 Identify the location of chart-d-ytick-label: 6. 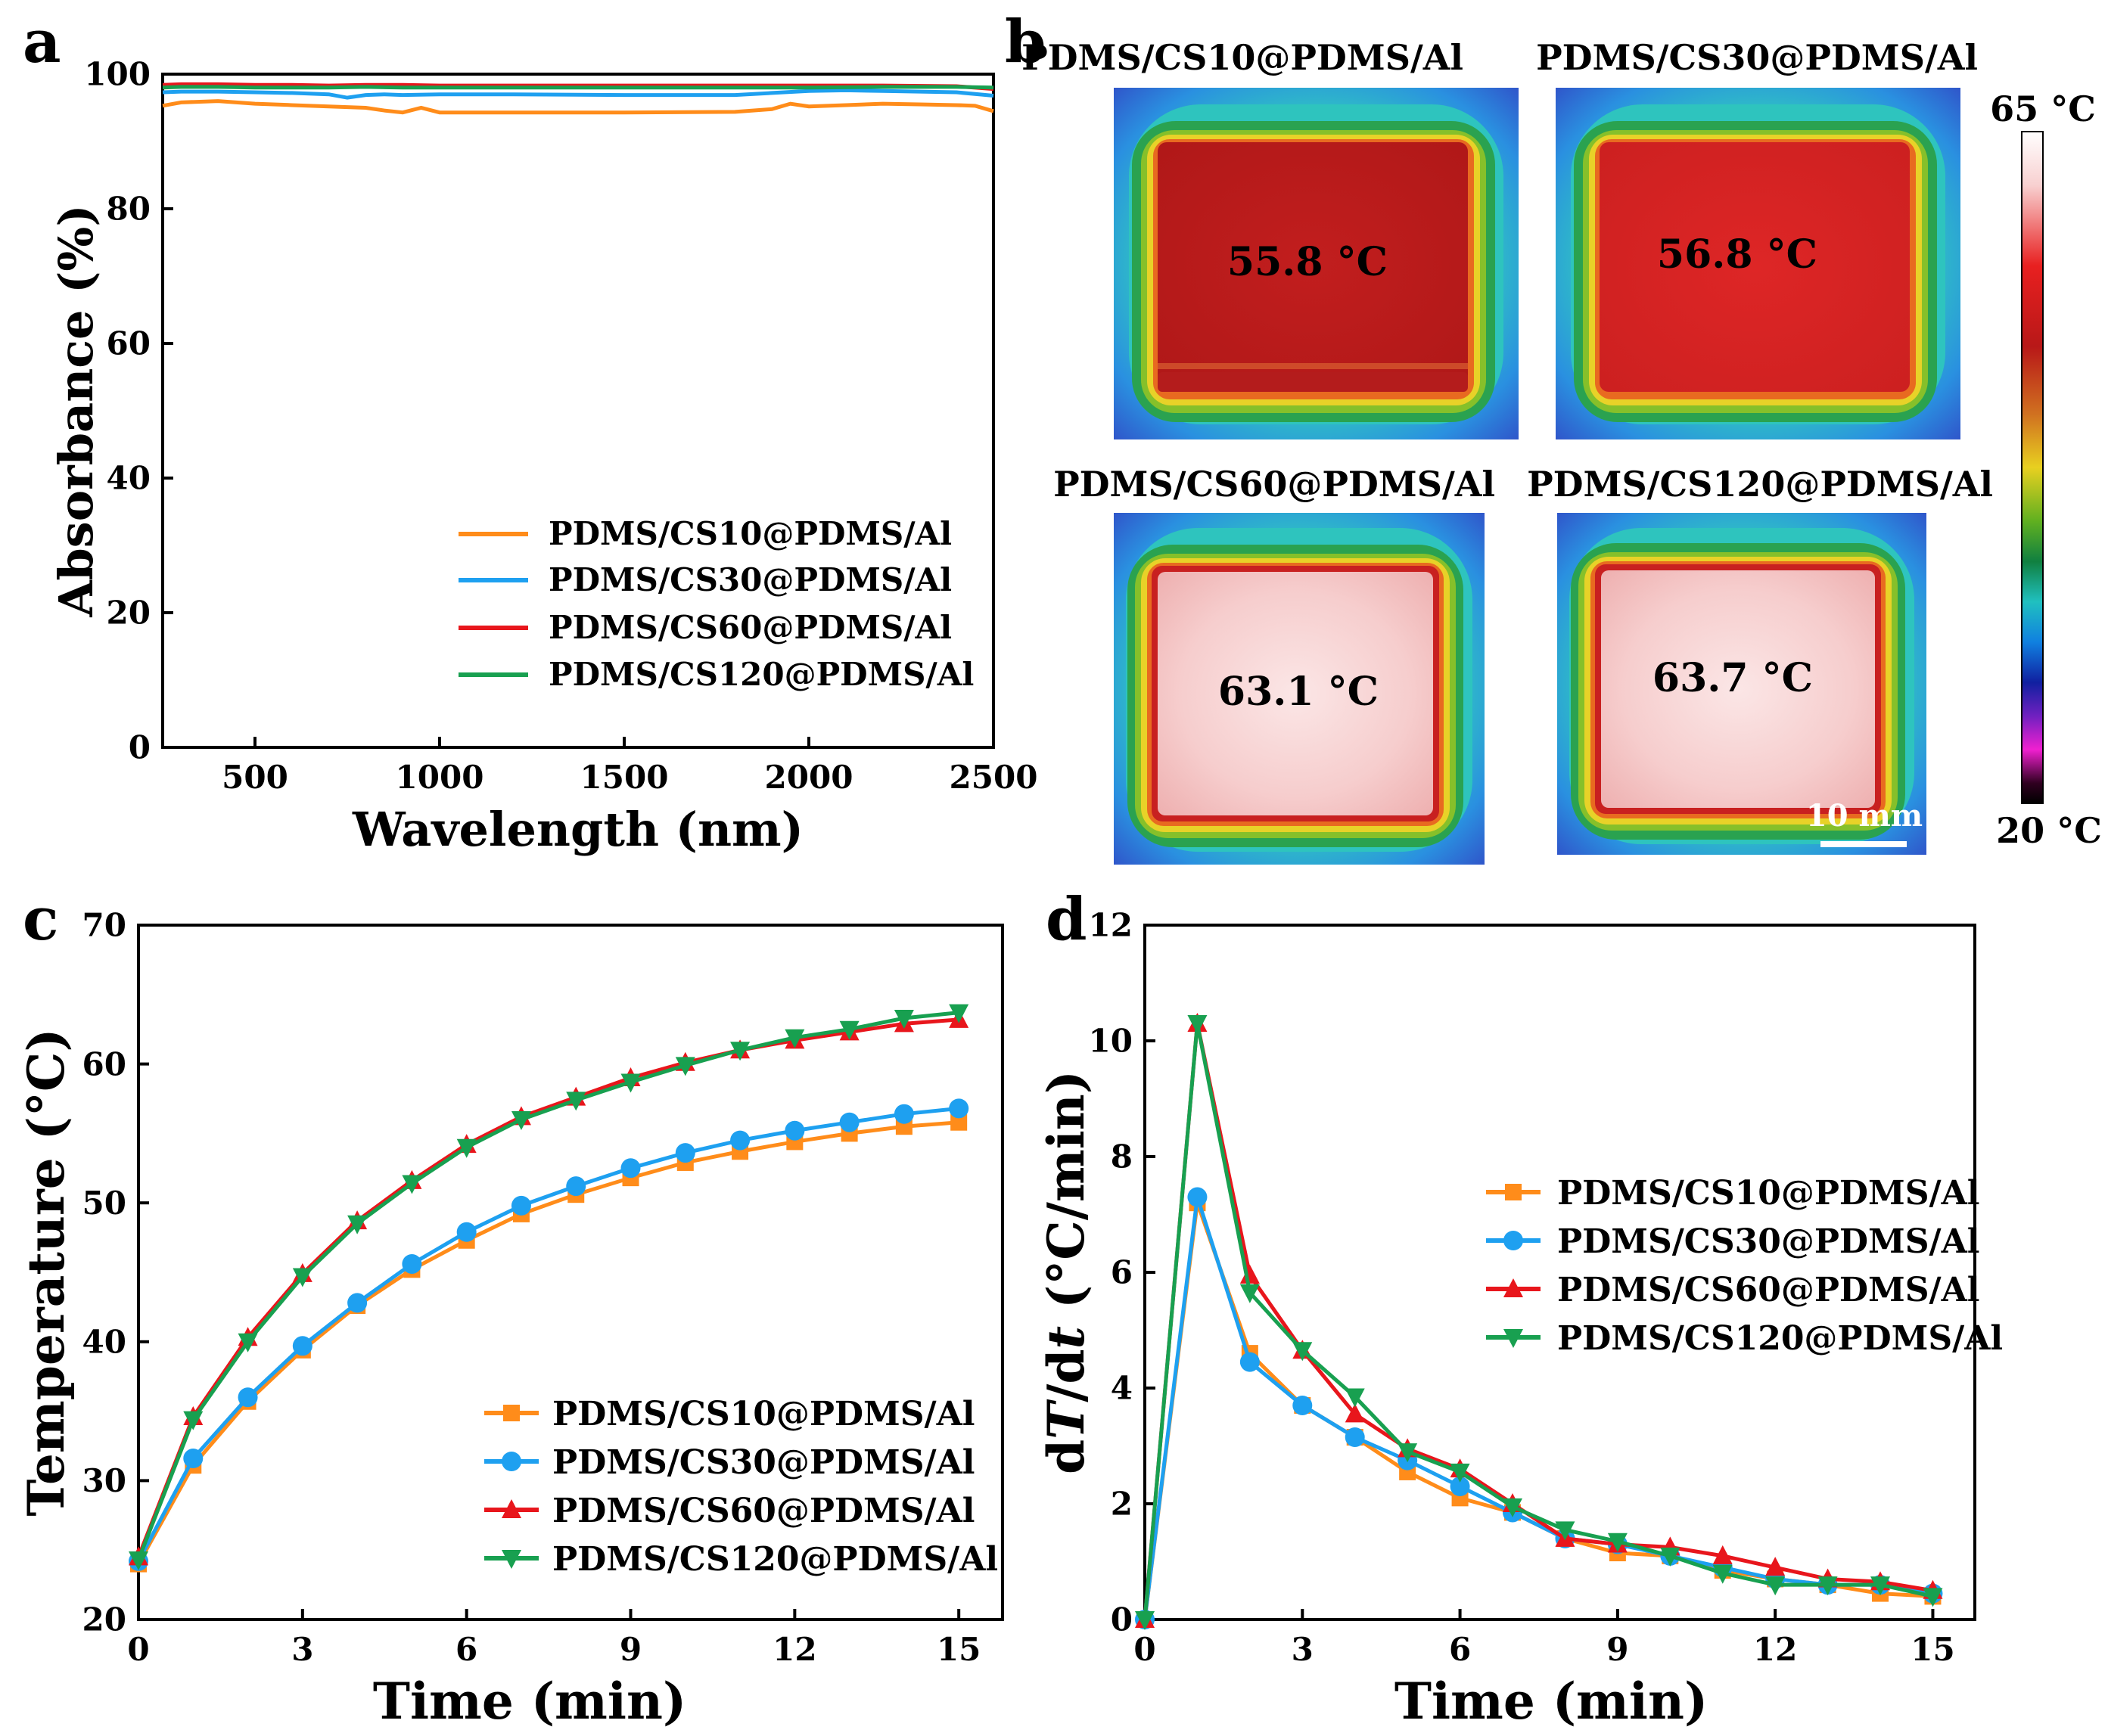
(1122, 1272).